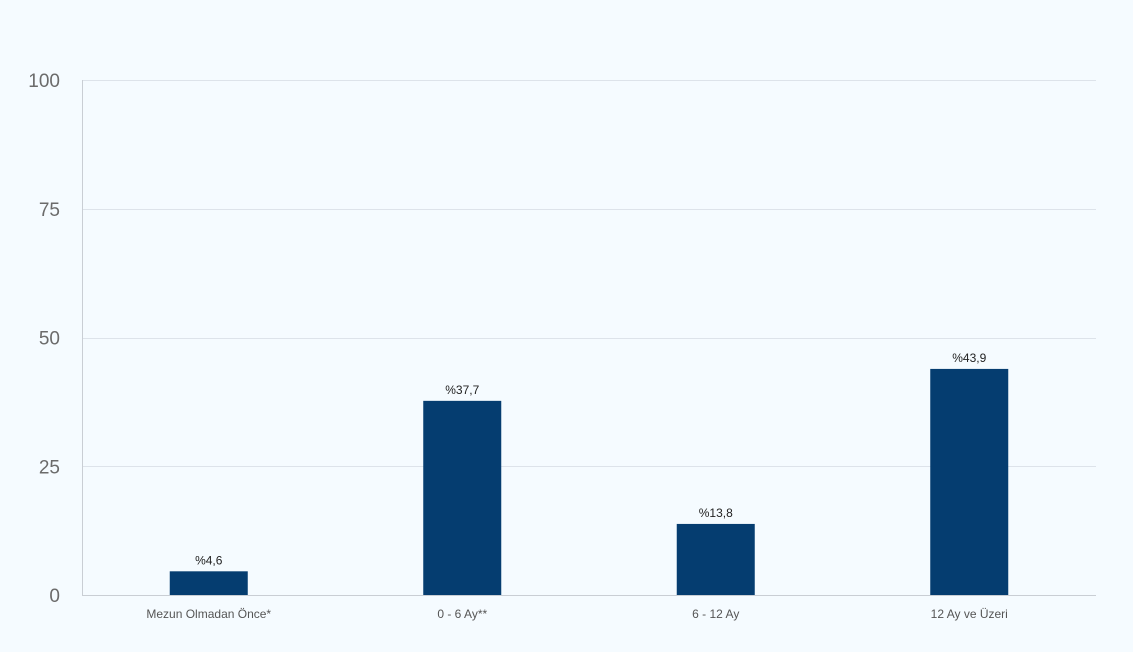  I want to click on data-label: %4,6, so click(209, 560).